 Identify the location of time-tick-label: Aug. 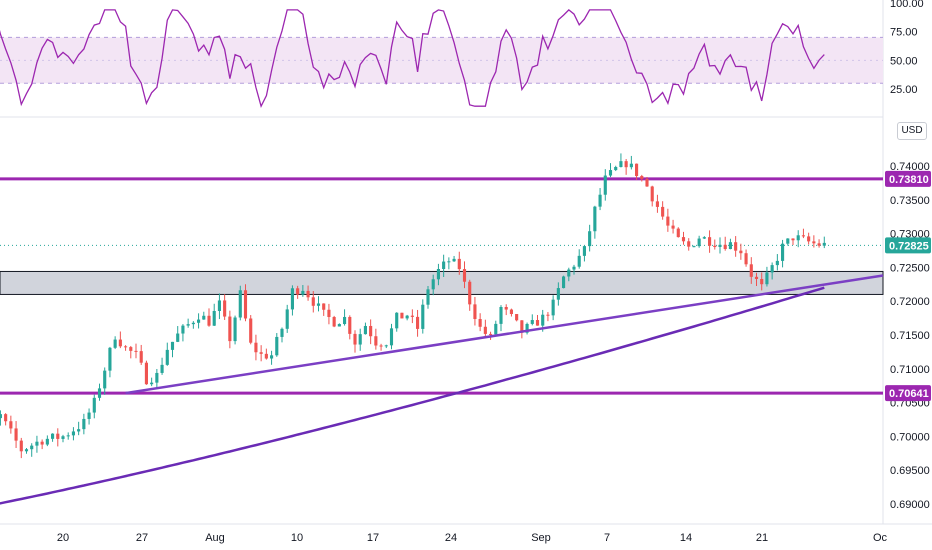
(215, 538).